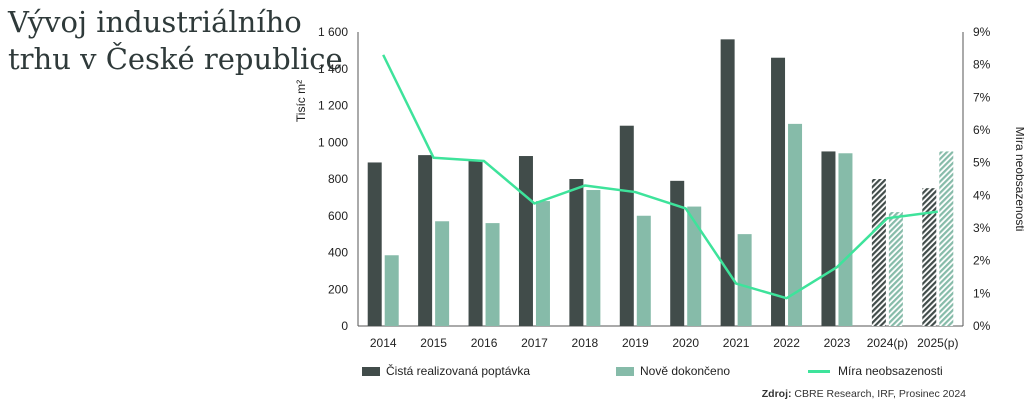 Image resolution: width=1024 pixels, height=406 pixels. What do you see at coordinates (982, 261) in the screenshot?
I see `y-right-tick-label: 2%` at bounding box center [982, 261].